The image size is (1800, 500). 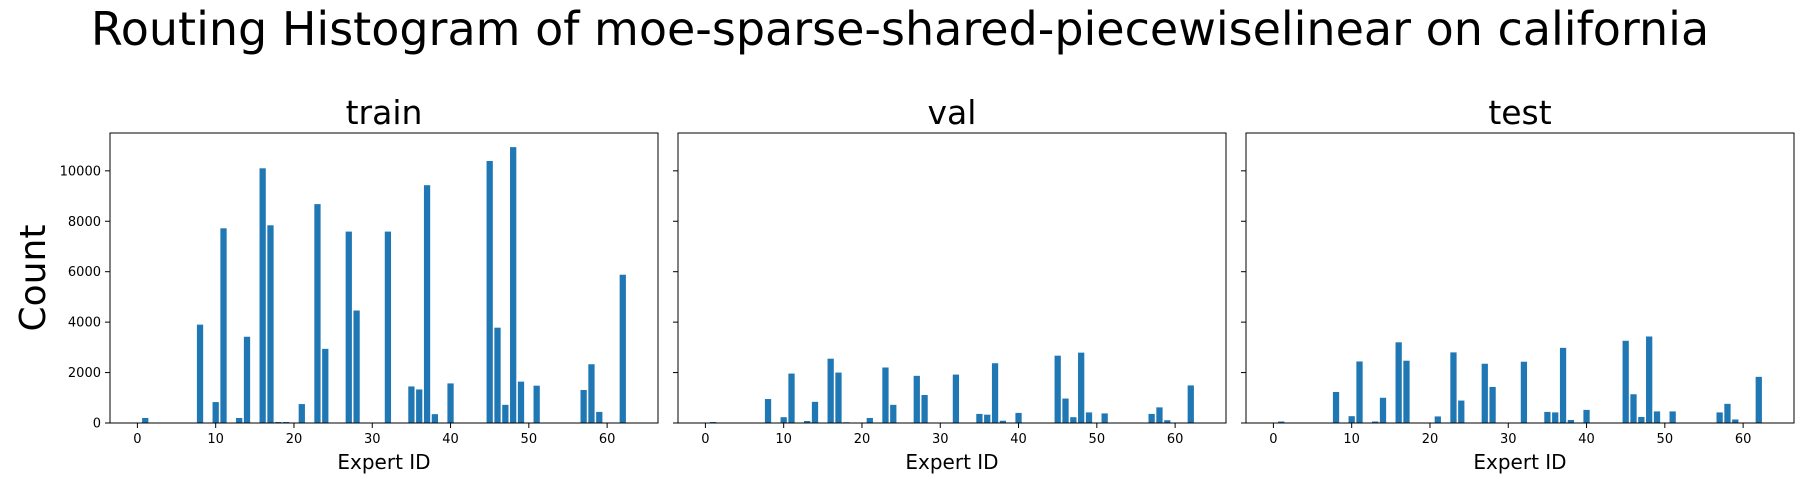 I want to click on subplot-title: train, so click(x=384, y=112).